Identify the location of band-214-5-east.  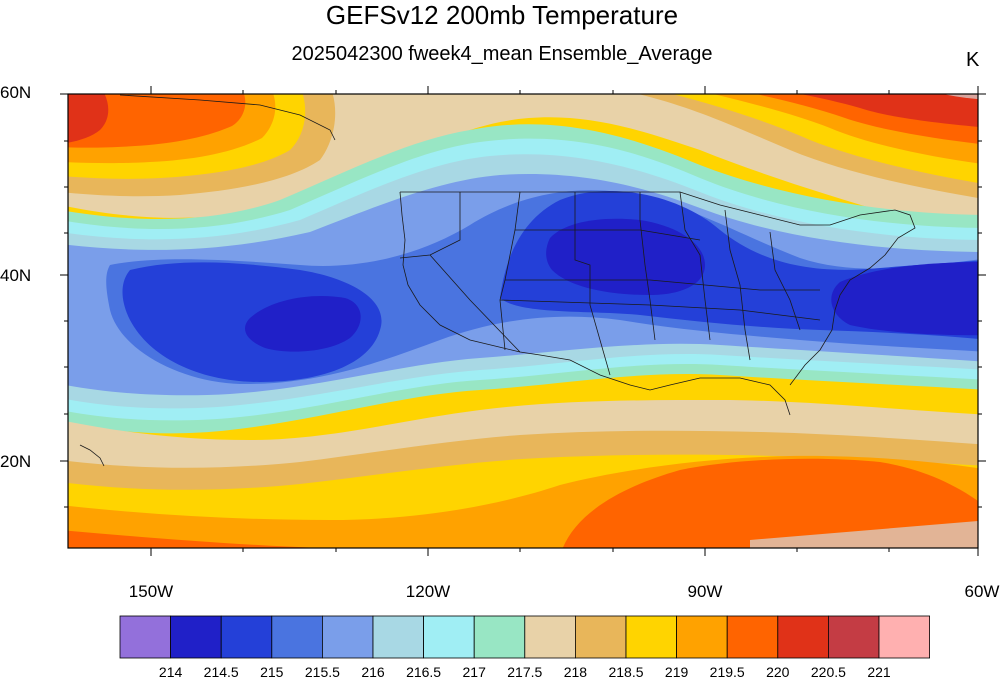
(904, 299).